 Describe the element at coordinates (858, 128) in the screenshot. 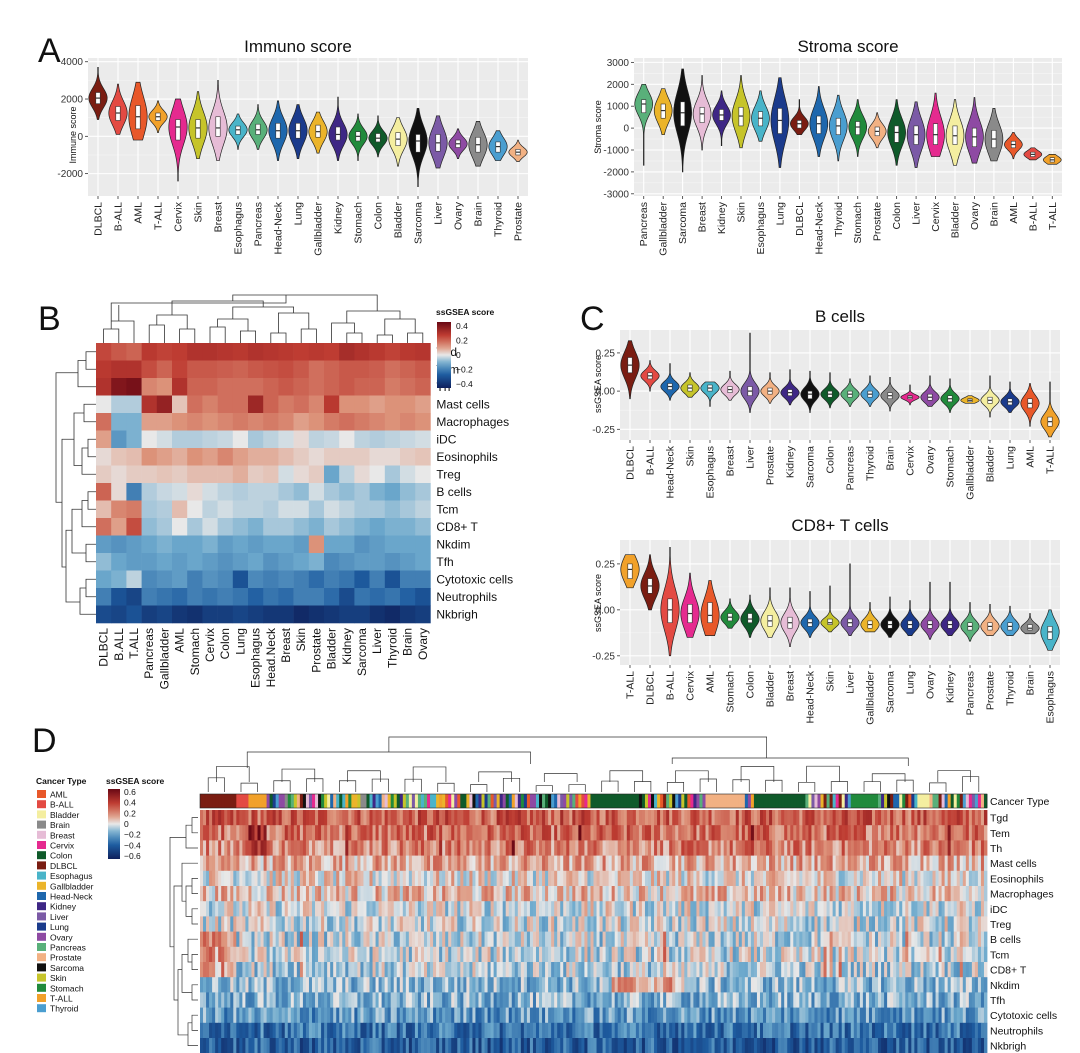

I see `box-stomach` at that location.